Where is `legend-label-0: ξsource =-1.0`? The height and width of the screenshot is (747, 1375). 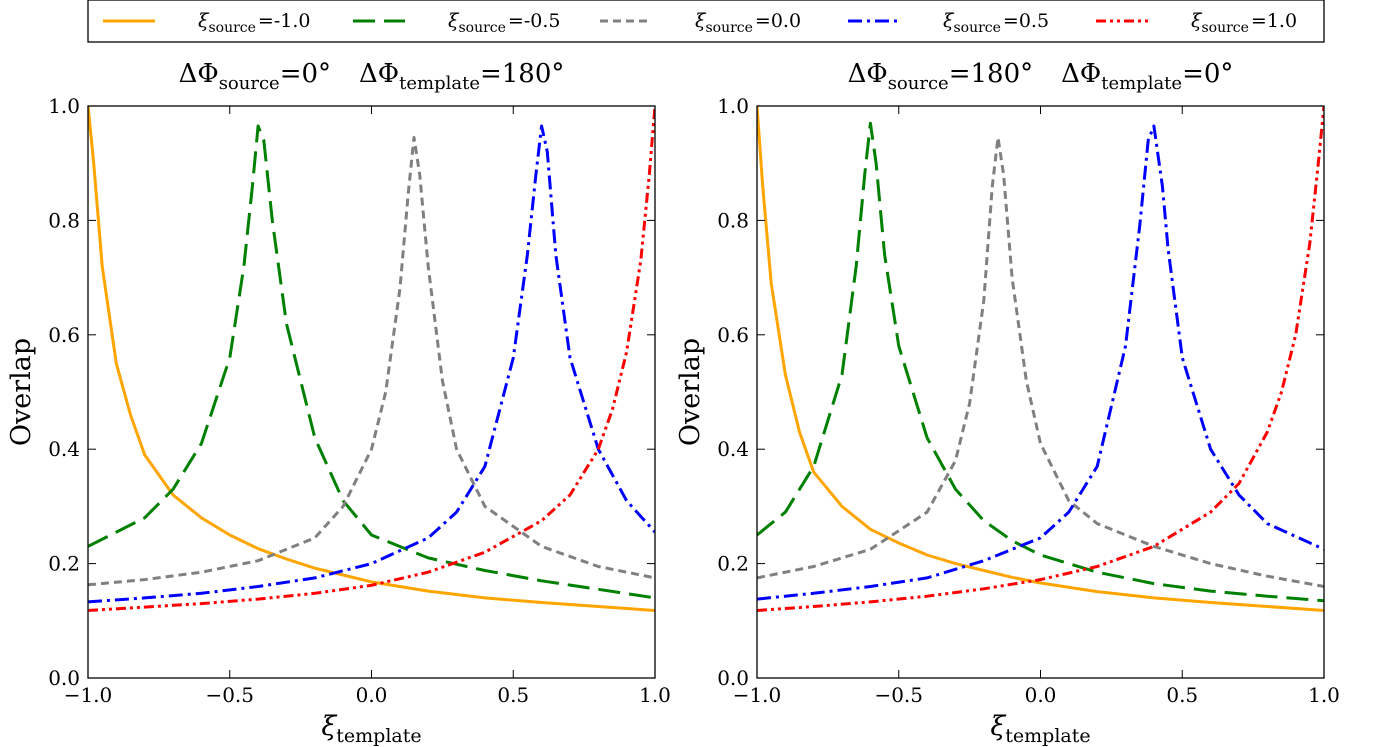 legend-label-0: ξsource =-1.0 is located at coordinates (254, 23).